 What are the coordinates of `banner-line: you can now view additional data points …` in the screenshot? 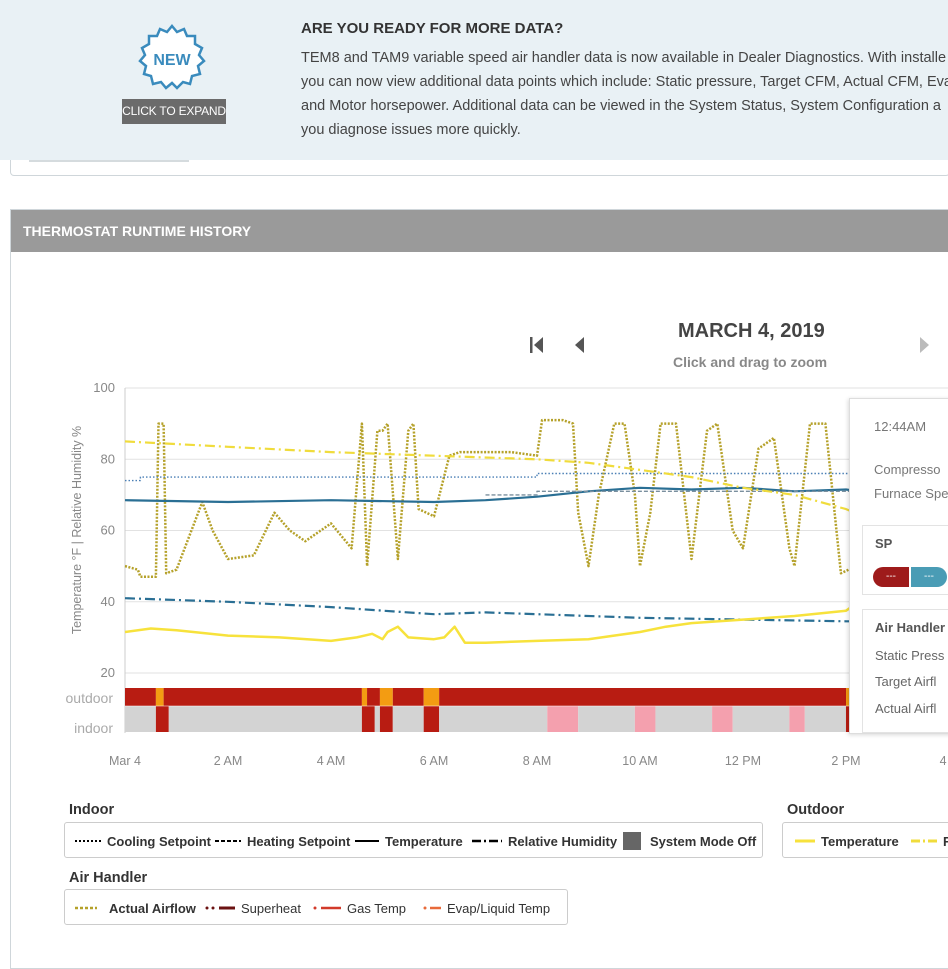 It's located at (624, 82).